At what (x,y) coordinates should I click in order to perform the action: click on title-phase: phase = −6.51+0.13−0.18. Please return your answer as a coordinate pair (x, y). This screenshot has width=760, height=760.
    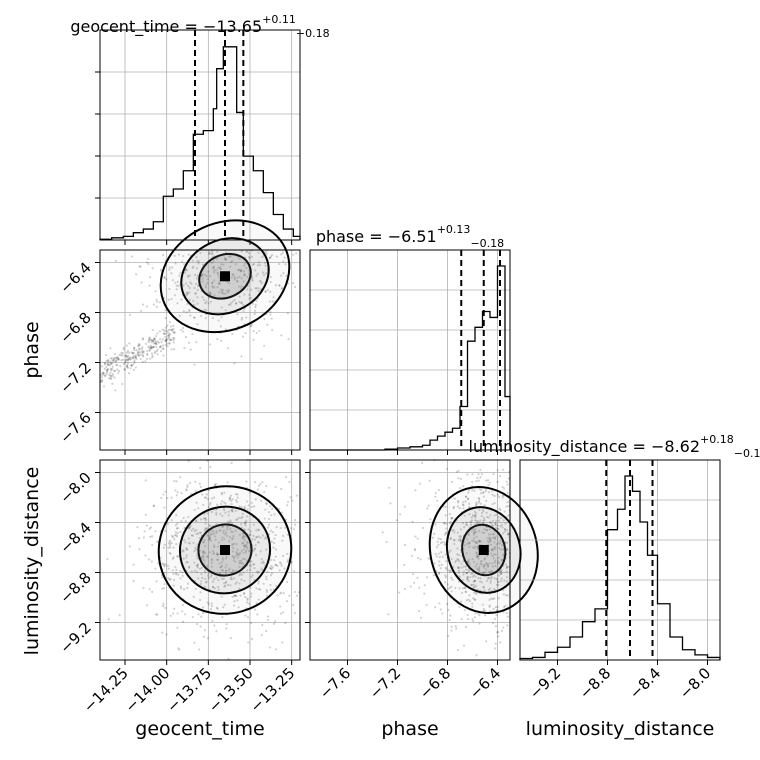
    Looking at the image, I should click on (410, 236).